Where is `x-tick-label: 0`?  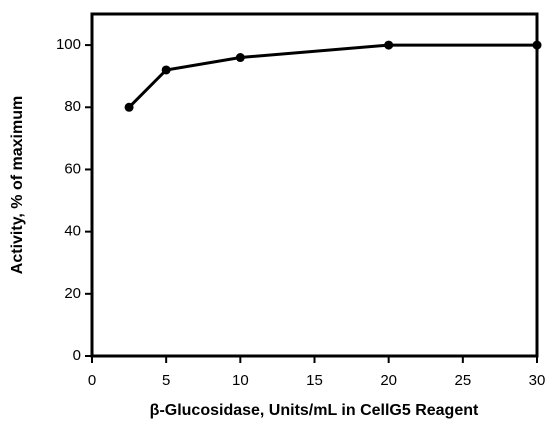
x-tick-label: 0 is located at coordinates (92, 380).